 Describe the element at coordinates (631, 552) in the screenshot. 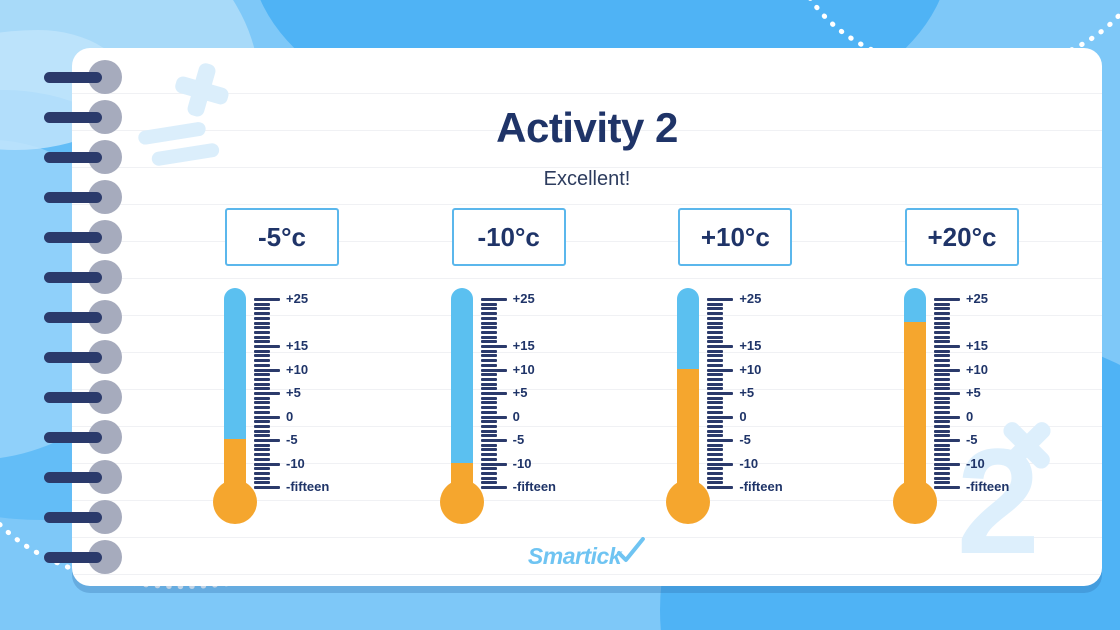

I see `check-swoosh-icon` at that location.